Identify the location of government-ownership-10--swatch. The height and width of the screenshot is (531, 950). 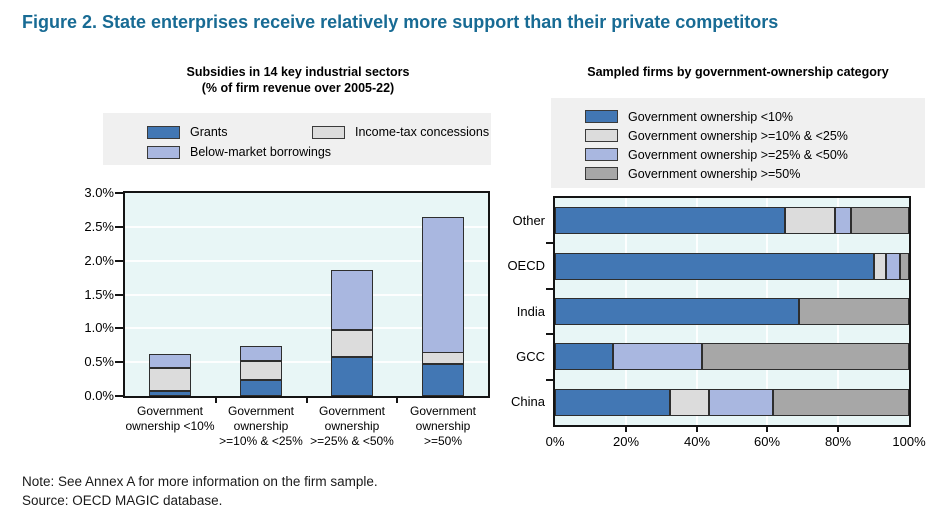
(601, 116).